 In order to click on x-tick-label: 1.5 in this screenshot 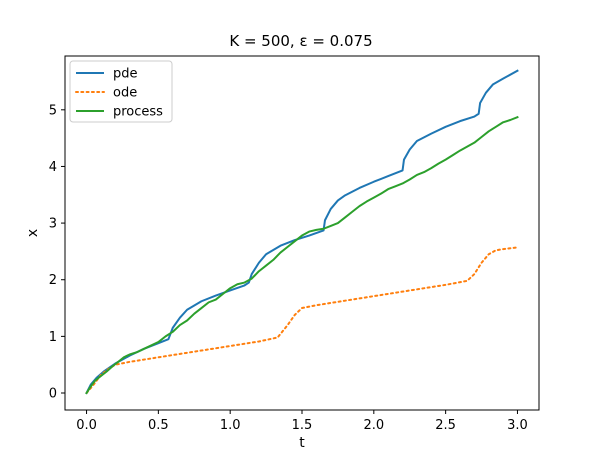, I will do `click(302, 425)`.